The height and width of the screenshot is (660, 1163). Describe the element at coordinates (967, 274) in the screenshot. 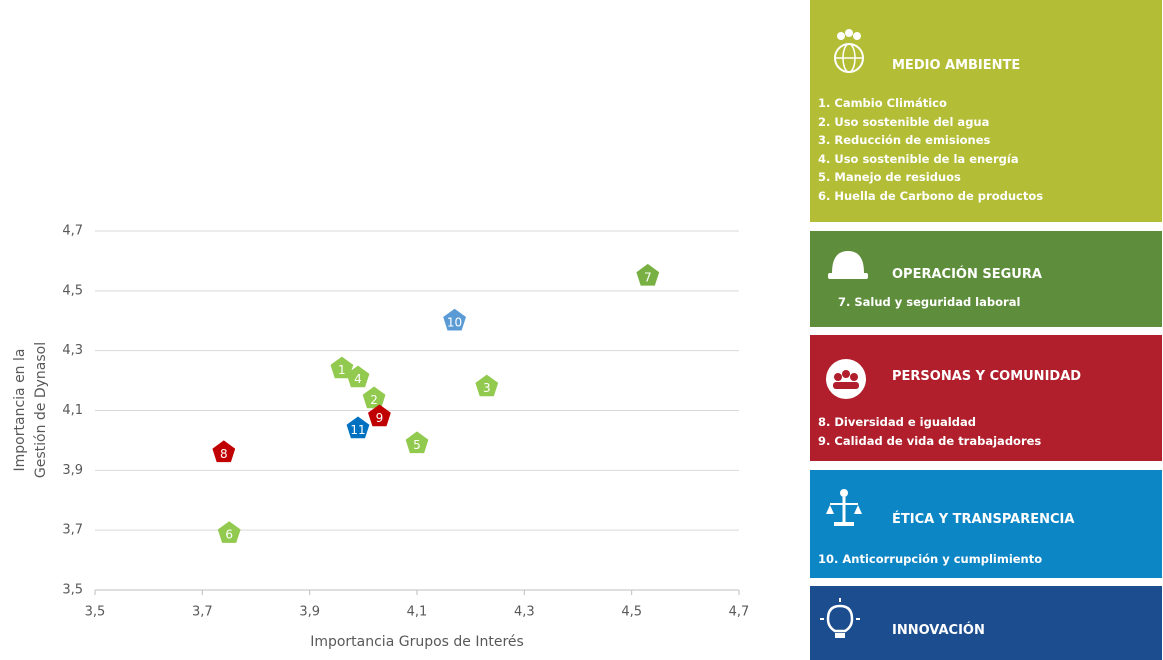

I see `panel-title: OPERACIÓN SEGURA` at that location.